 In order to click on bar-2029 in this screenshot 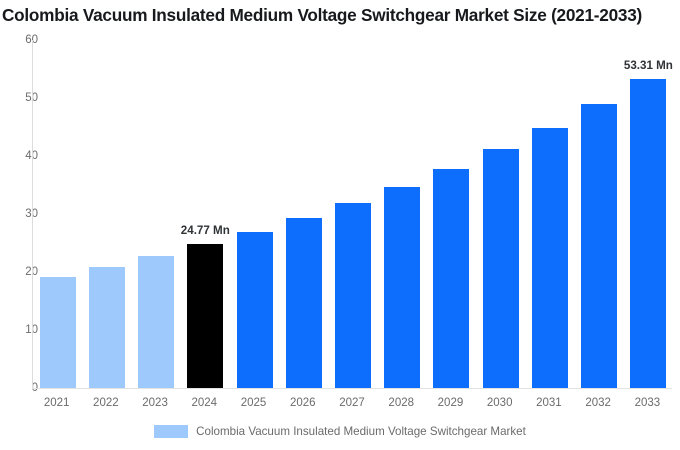, I will do `click(451, 278)`.